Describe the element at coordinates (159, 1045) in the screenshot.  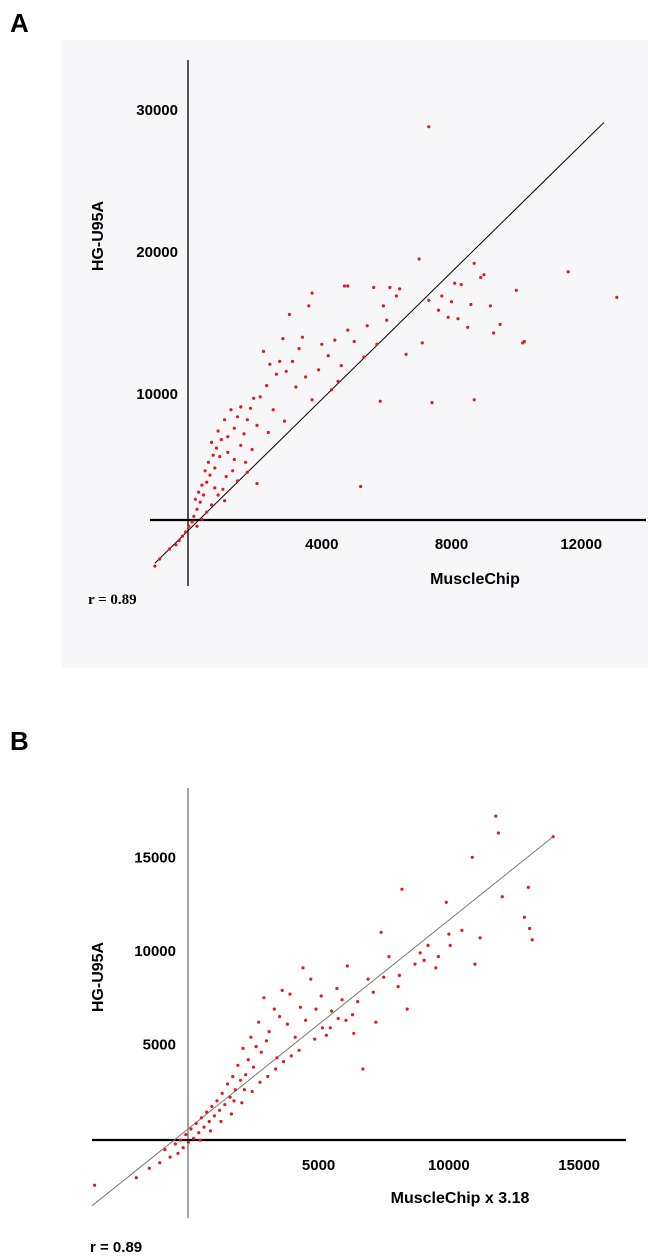
I see `panel-b-y-tick-label: 5000` at that location.